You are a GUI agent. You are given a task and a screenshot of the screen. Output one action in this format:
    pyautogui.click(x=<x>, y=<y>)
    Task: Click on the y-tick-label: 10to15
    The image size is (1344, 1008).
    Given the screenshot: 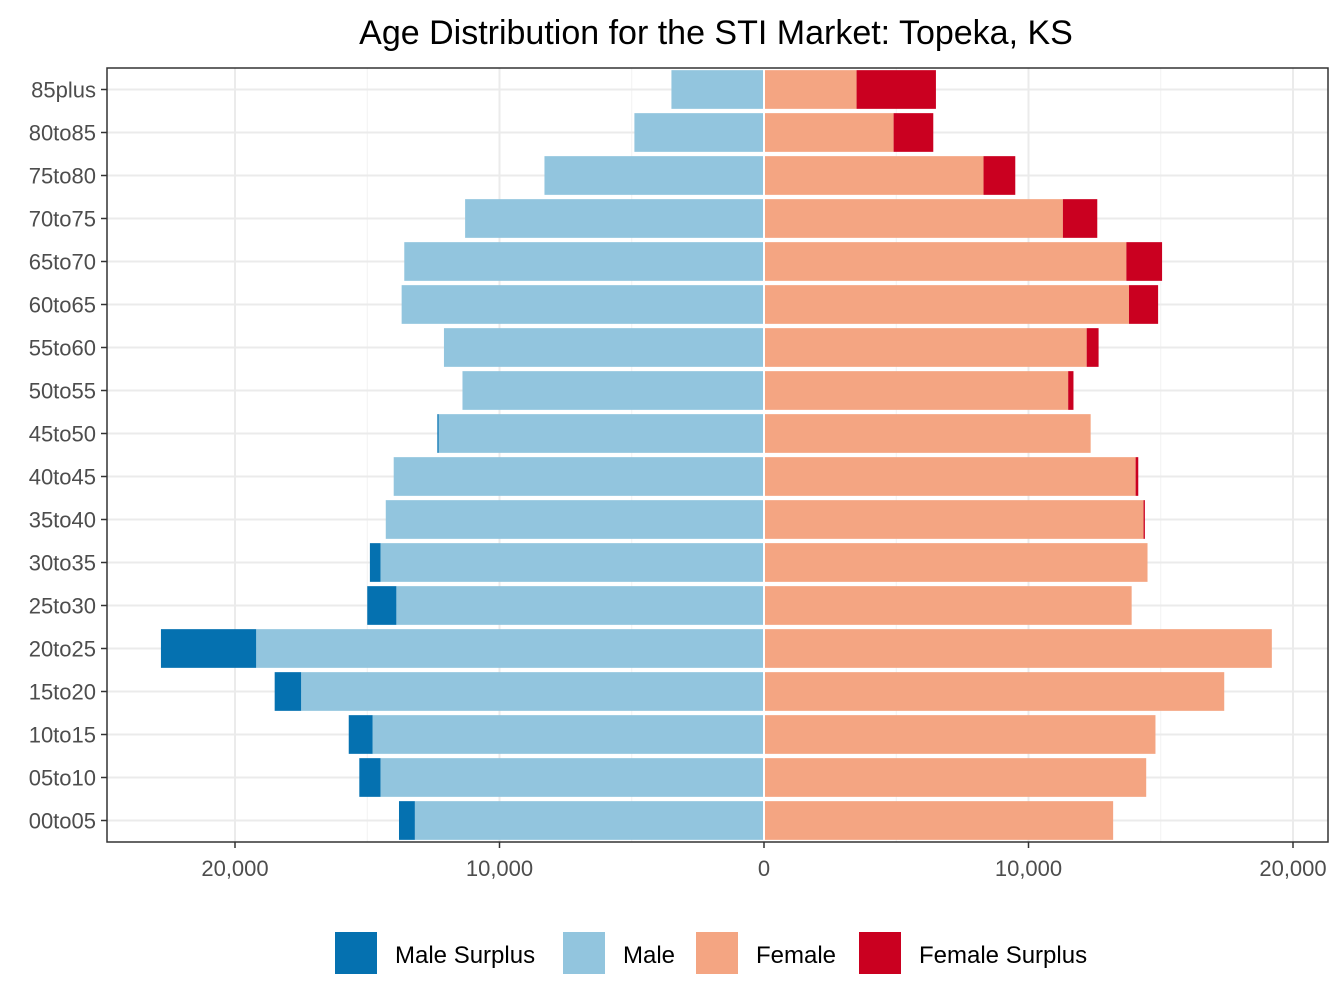 What is the action you would take?
    pyautogui.click(x=62, y=735)
    